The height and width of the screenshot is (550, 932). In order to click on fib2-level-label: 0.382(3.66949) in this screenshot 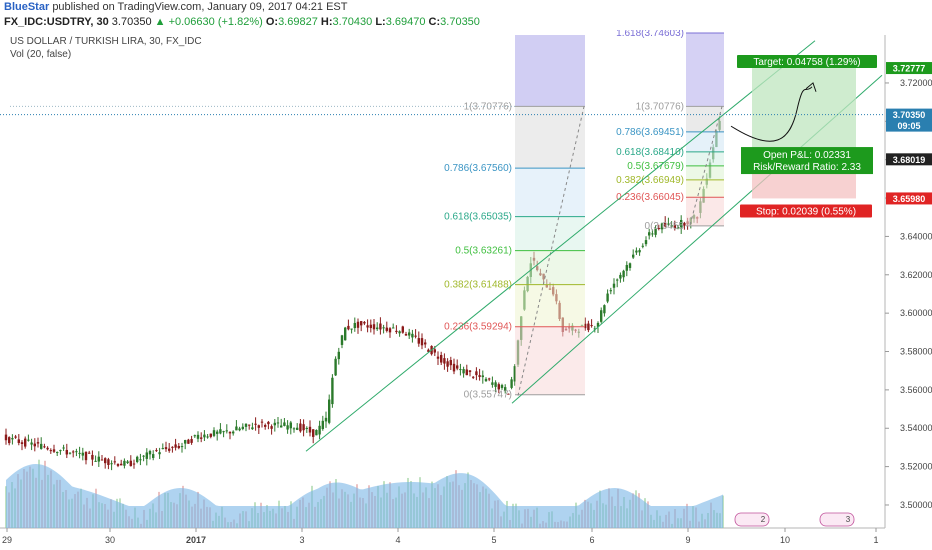, I will do `click(650, 180)`.